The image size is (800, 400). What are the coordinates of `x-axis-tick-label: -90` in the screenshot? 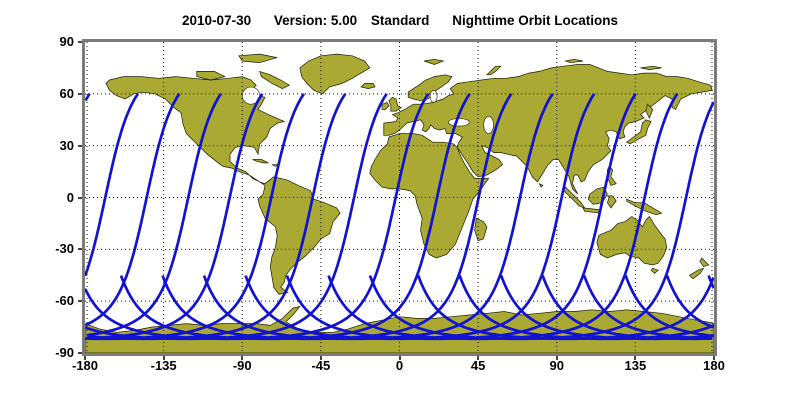 It's located at (242, 365).